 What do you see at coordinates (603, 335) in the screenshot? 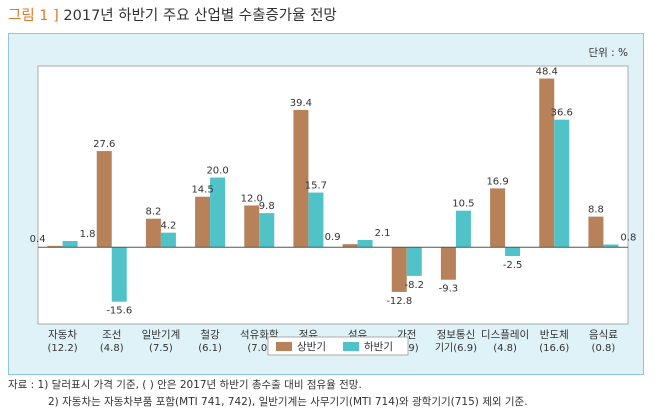
I see `category-label-11: 음식료` at bounding box center [603, 335].